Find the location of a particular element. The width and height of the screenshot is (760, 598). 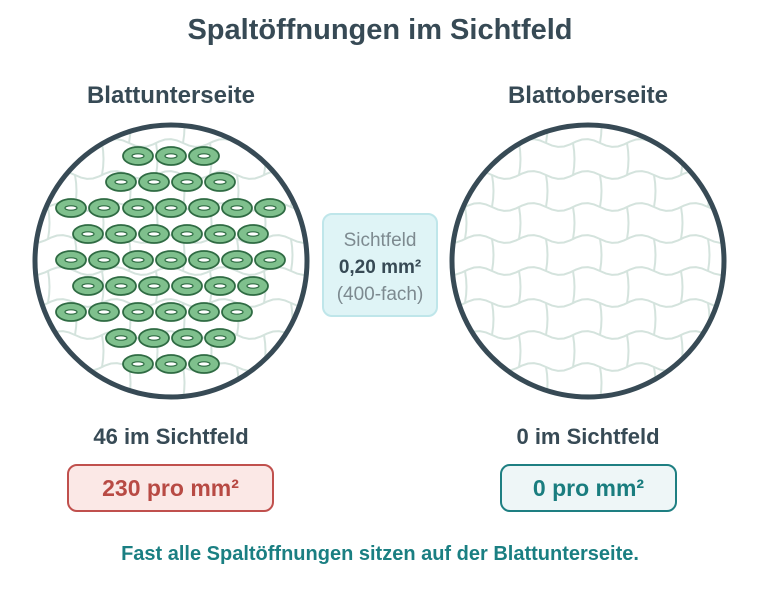

left-view-label: Blattunterseite is located at coordinates (171, 95).